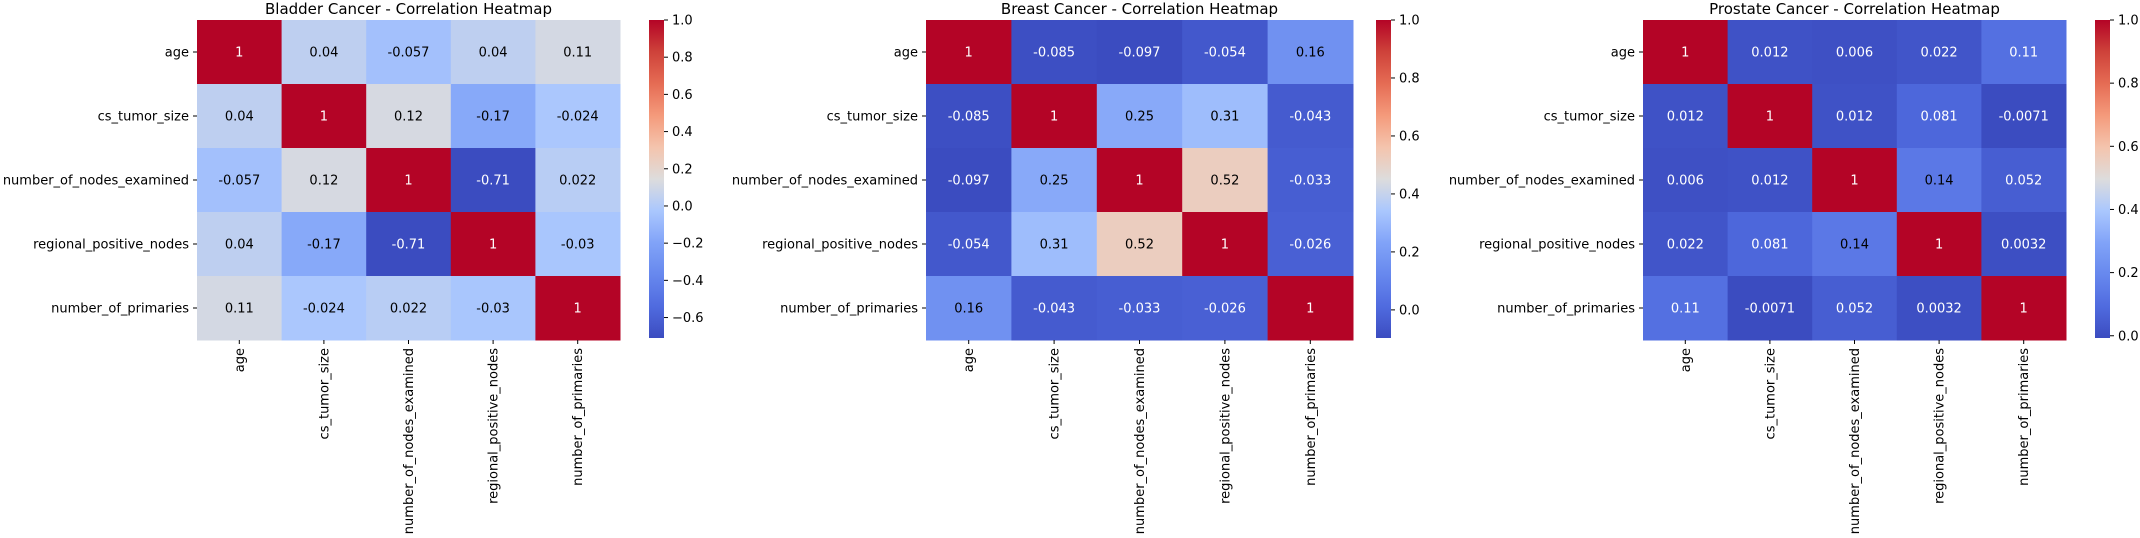  What do you see at coordinates (1310, 181) in the screenshot?
I see `cell-value-label: -0.033` at bounding box center [1310, 181].